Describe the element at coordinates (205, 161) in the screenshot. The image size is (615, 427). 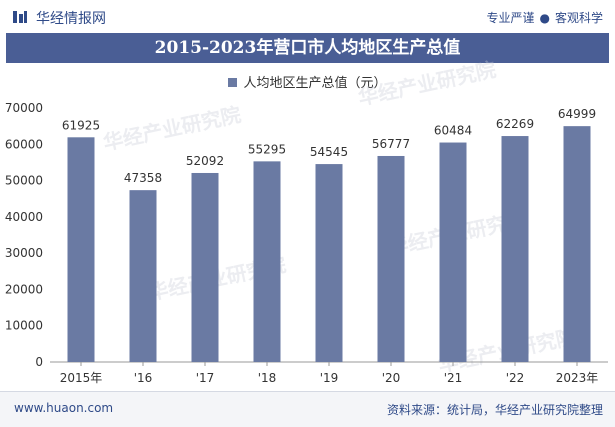
I see `data-label: 52092` at that location.